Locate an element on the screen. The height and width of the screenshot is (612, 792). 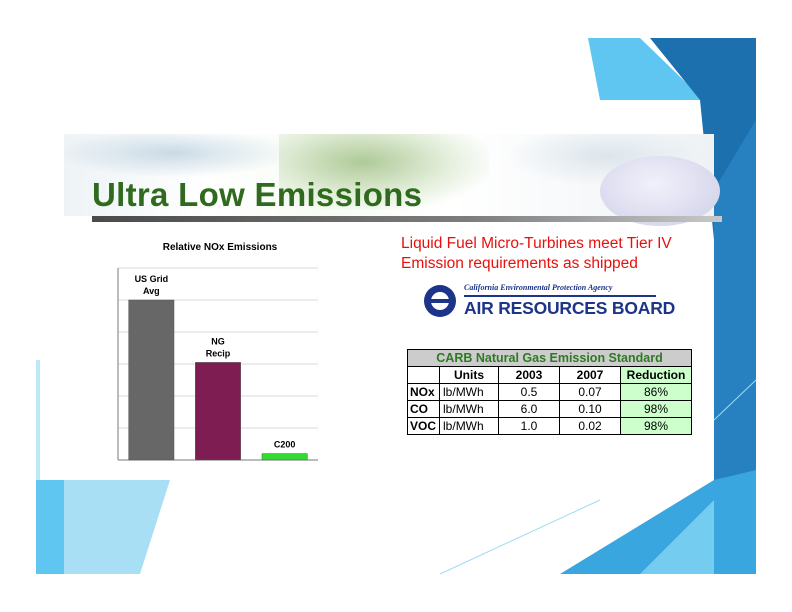
table-caption: CARB Natural Gas Emission Standard is located at coordinates (549, 358).